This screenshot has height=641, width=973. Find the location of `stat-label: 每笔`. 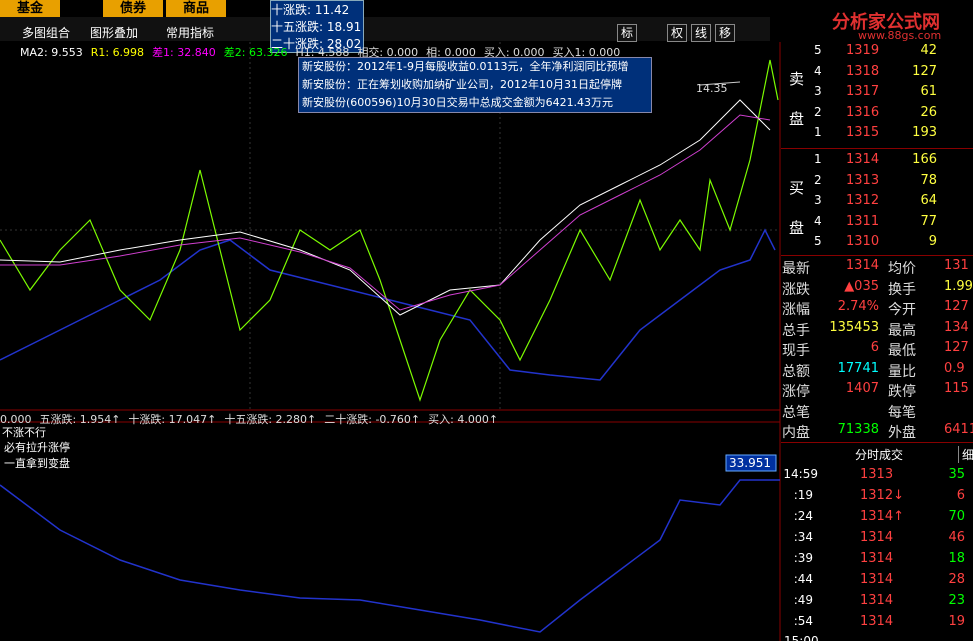

stat-label: 每笔 is located at coordinates (902, 412).